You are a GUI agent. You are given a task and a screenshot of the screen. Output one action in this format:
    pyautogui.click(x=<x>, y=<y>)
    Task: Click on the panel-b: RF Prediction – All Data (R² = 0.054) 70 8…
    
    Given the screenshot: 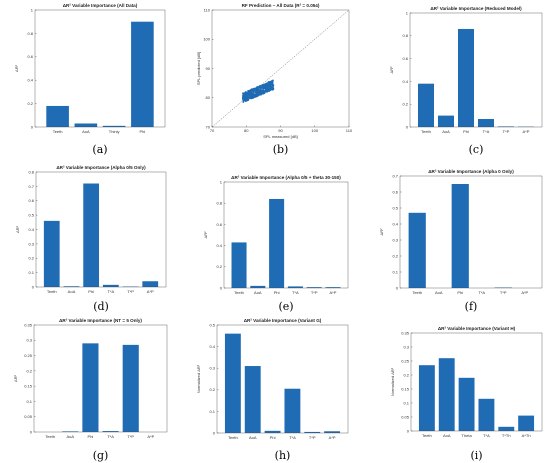 What is the action you would take?
    pyautogui.click(x=274, y=79)
    